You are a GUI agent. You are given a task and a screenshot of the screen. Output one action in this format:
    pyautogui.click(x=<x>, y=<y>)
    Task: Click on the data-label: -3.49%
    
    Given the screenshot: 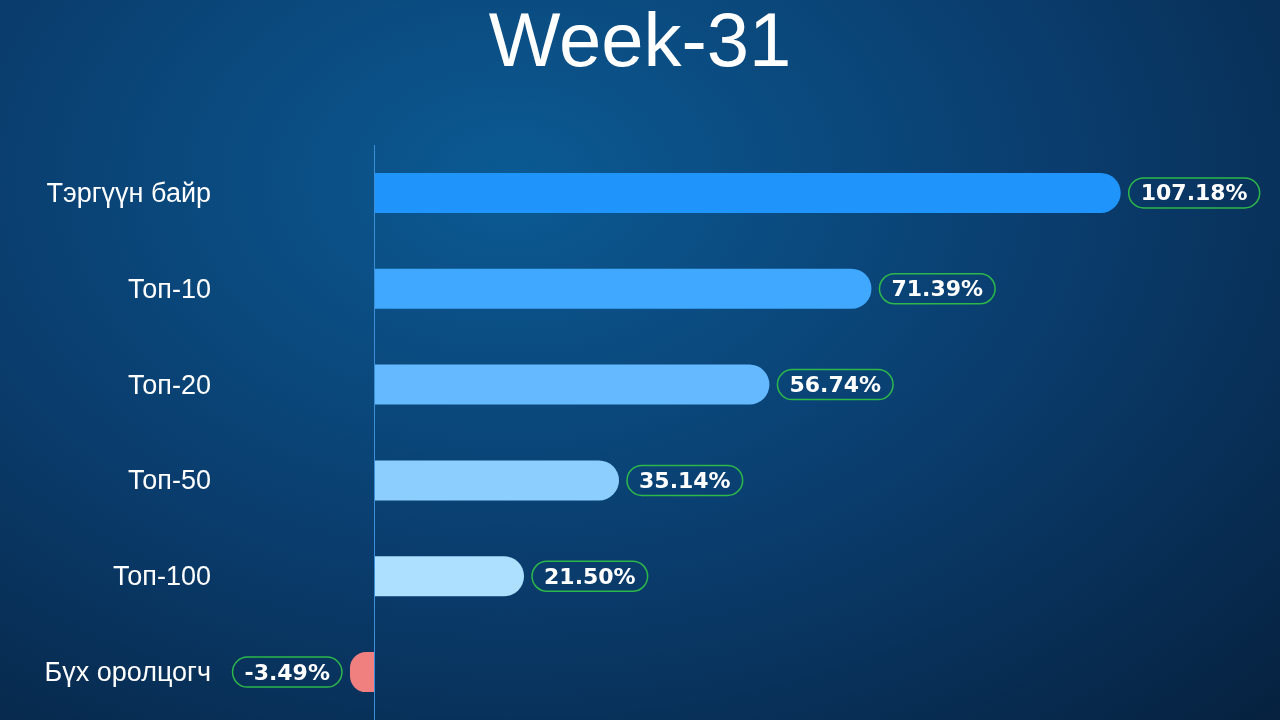 What is the action you would take?
    pyautogui.click(x=287, y=672)
    